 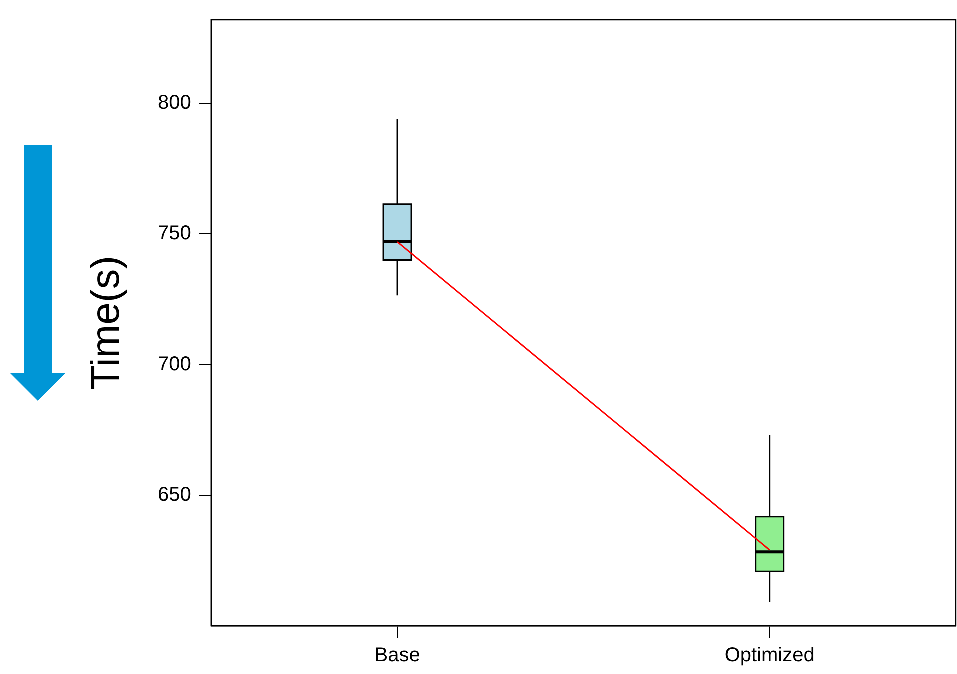 I want to click on y-tick-label: 800, so click(x=175, y=103).